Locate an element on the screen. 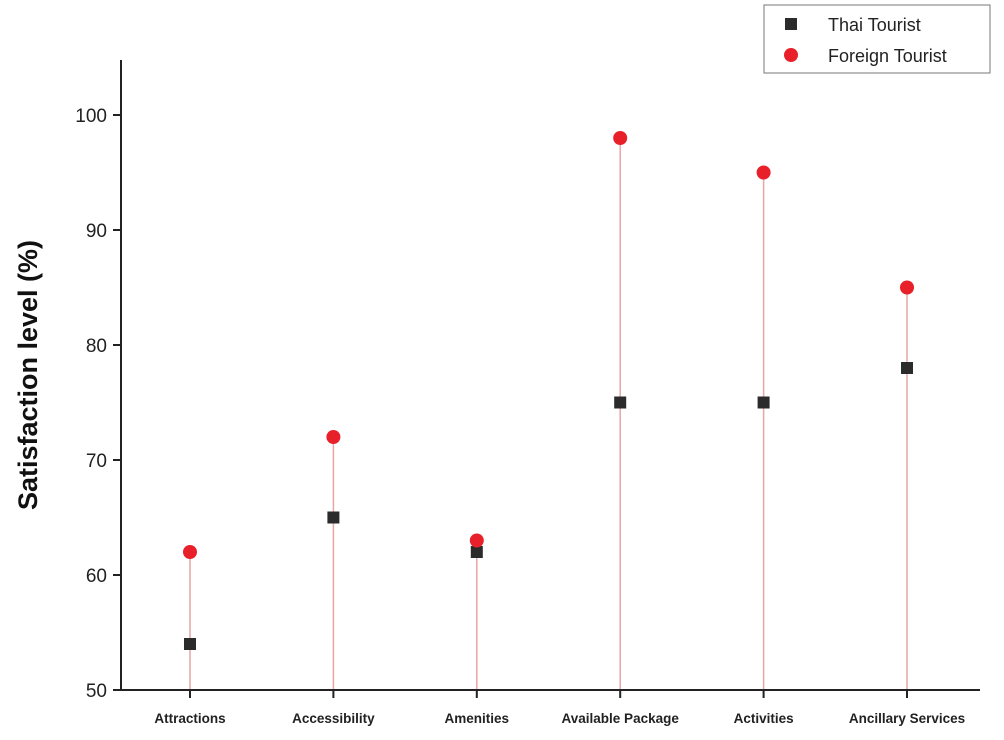  y-tick-label: 90 is located at coordinates (96, 231).